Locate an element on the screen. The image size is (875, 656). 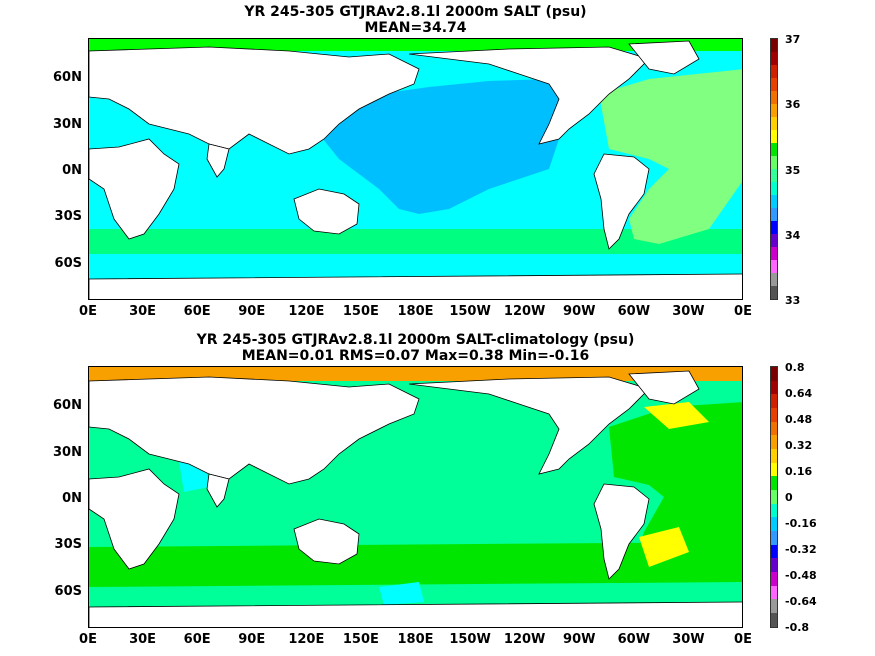
panel2-colorbar-label: -0.48 is located at coordinates (801, 575).